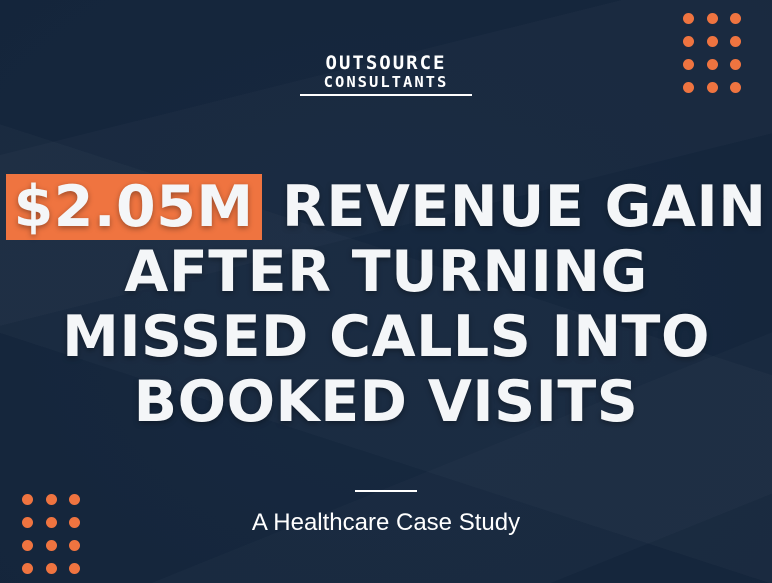 The image size is (772, 583). I want to click on logo-line2: CONSULTANTS, so click(386, 82).